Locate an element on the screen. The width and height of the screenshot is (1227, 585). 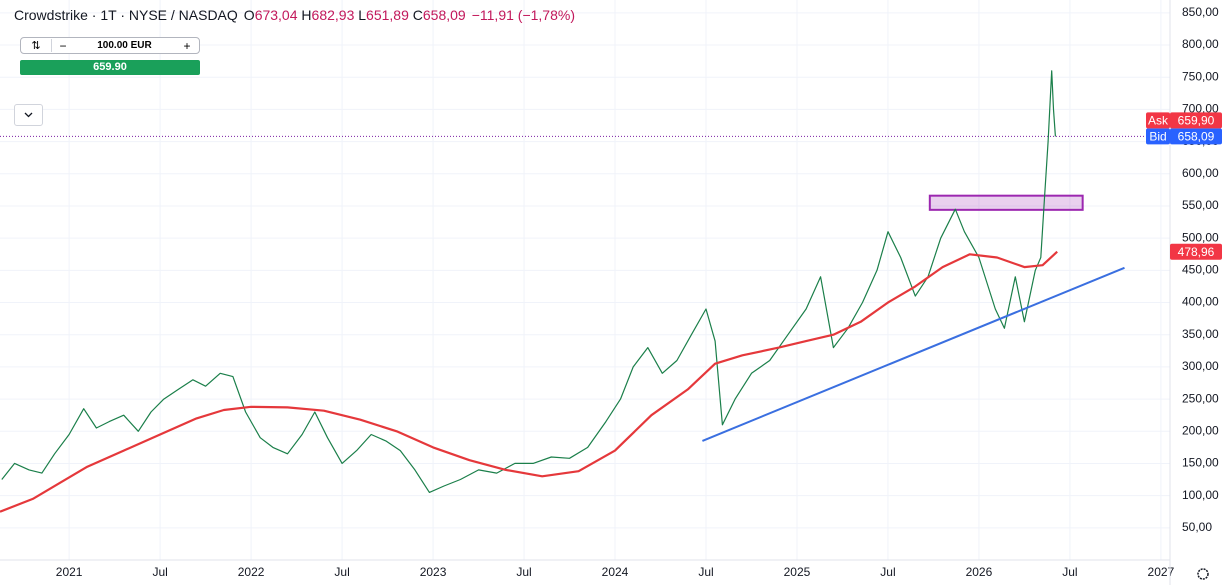
trend-line is located at coordinates (913, 354).